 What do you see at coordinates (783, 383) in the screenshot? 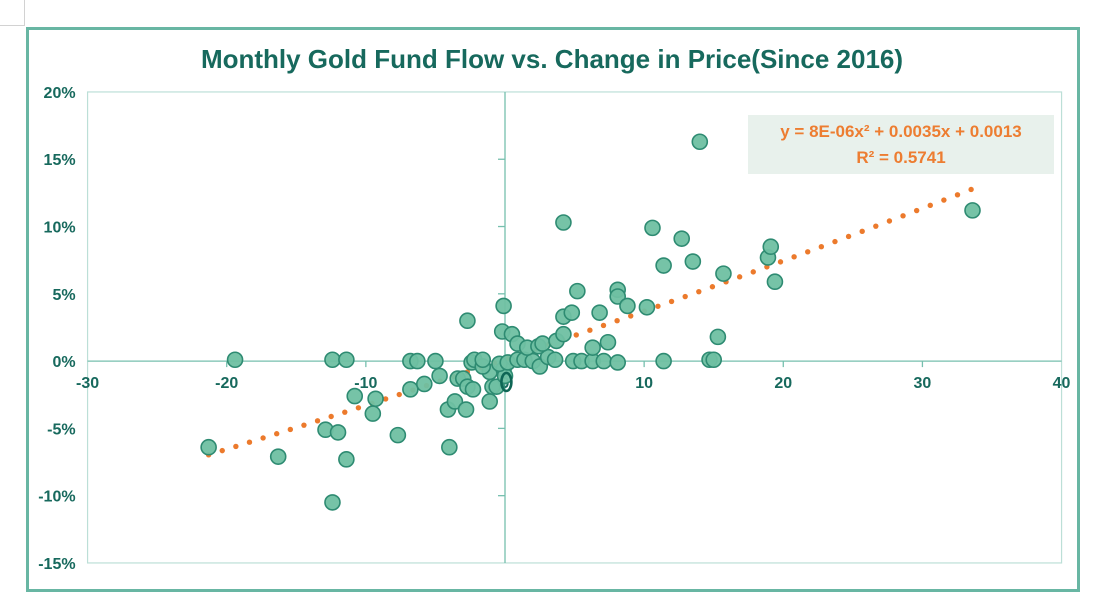
I see `x-axis-tick-label: 20` at bounding box center [783, 383].